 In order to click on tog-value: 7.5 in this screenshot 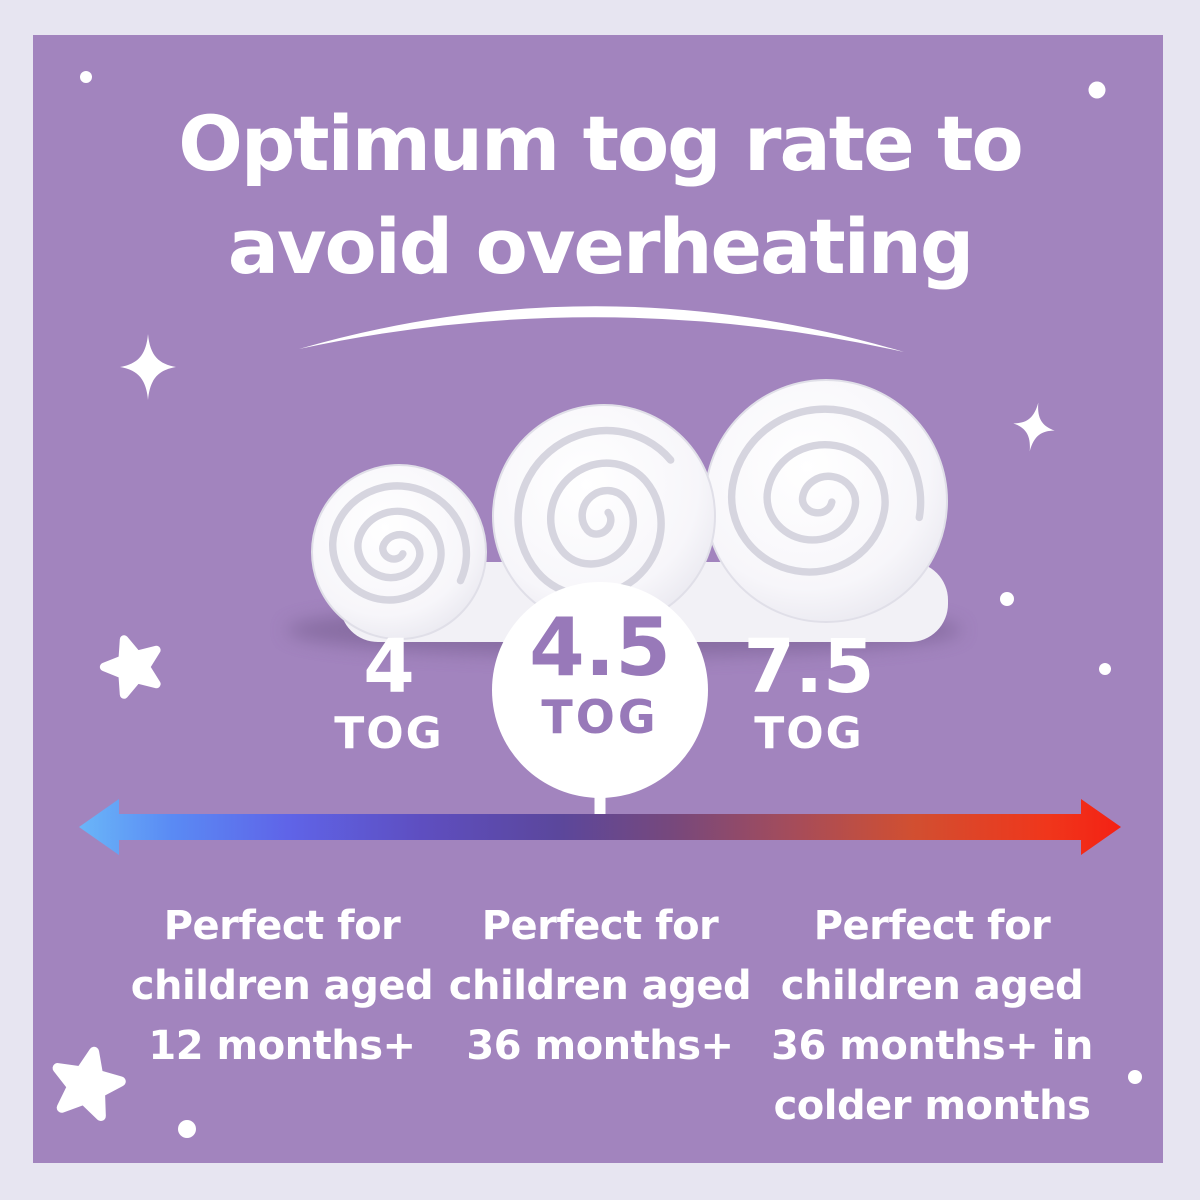, I will do `click(809, 667)`.